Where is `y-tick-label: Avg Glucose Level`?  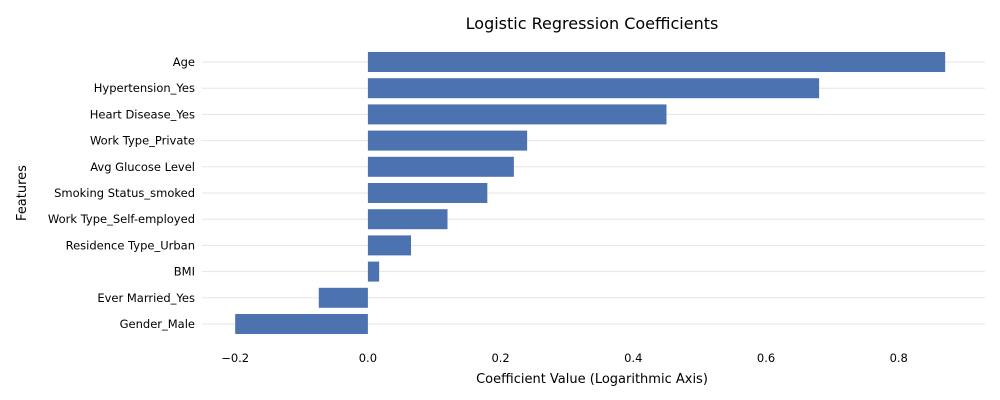
y-tick-label: Avg Glucose Level is located at coordinates (142, 167).